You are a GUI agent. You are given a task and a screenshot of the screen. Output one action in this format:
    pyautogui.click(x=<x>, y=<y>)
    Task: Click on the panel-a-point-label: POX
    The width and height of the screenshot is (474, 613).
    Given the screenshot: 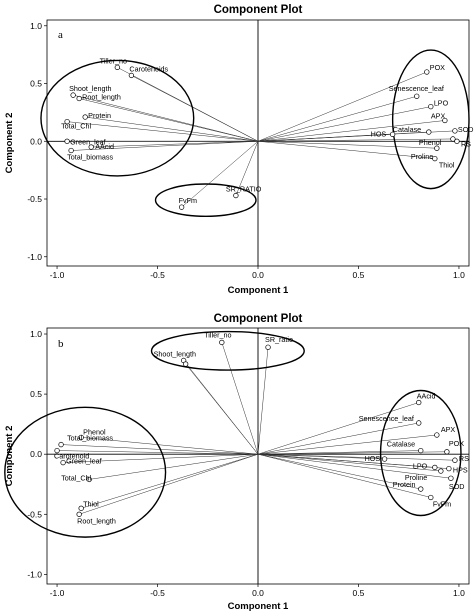 What is the action you would take?
    pyautogui.click(x=437, y=67)
    